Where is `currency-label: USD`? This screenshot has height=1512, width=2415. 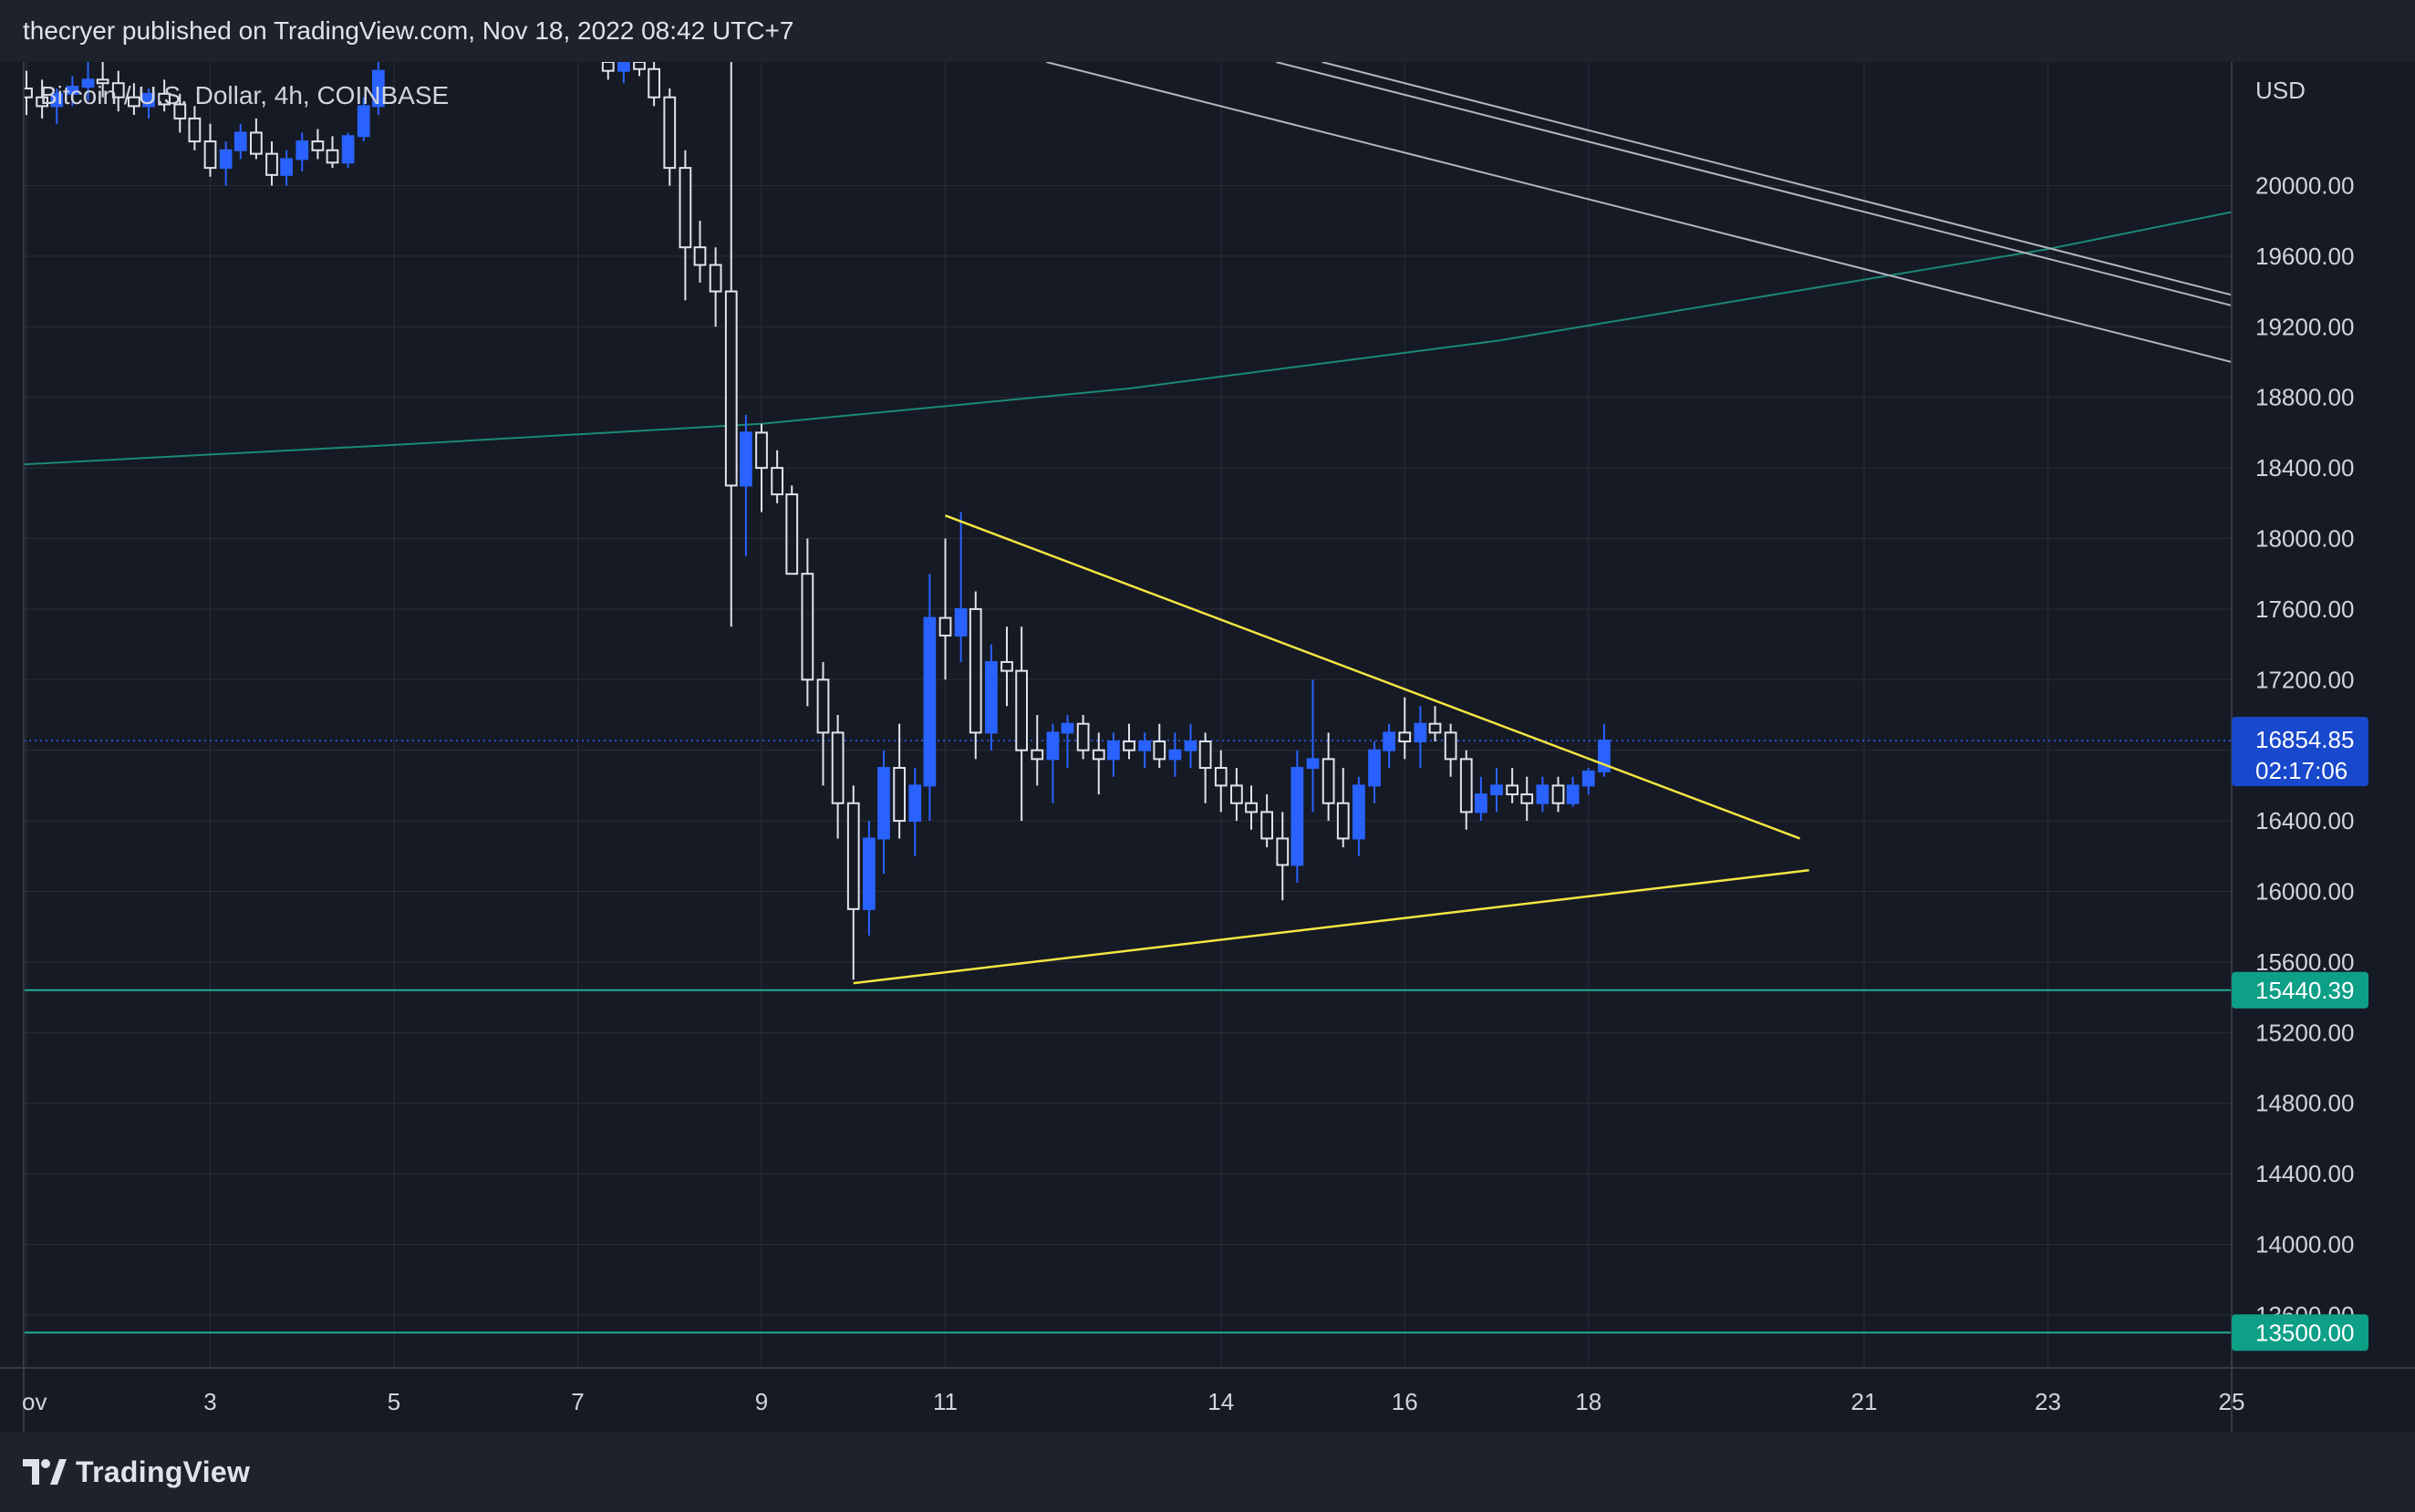 currency-label: USD is located at coordinates (2280, 90).